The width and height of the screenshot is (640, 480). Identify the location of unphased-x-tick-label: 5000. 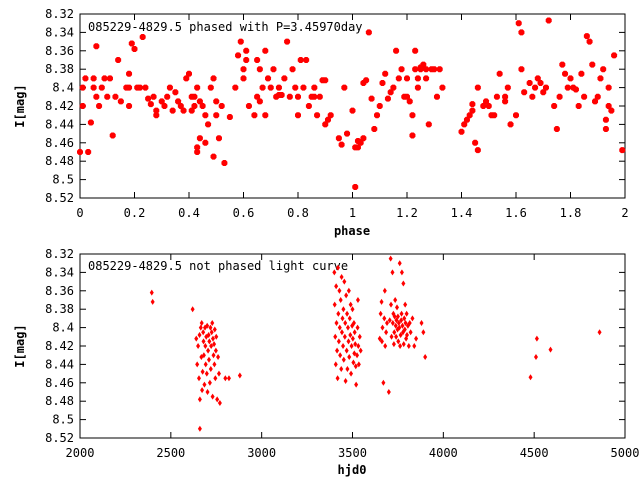
(625, 453).